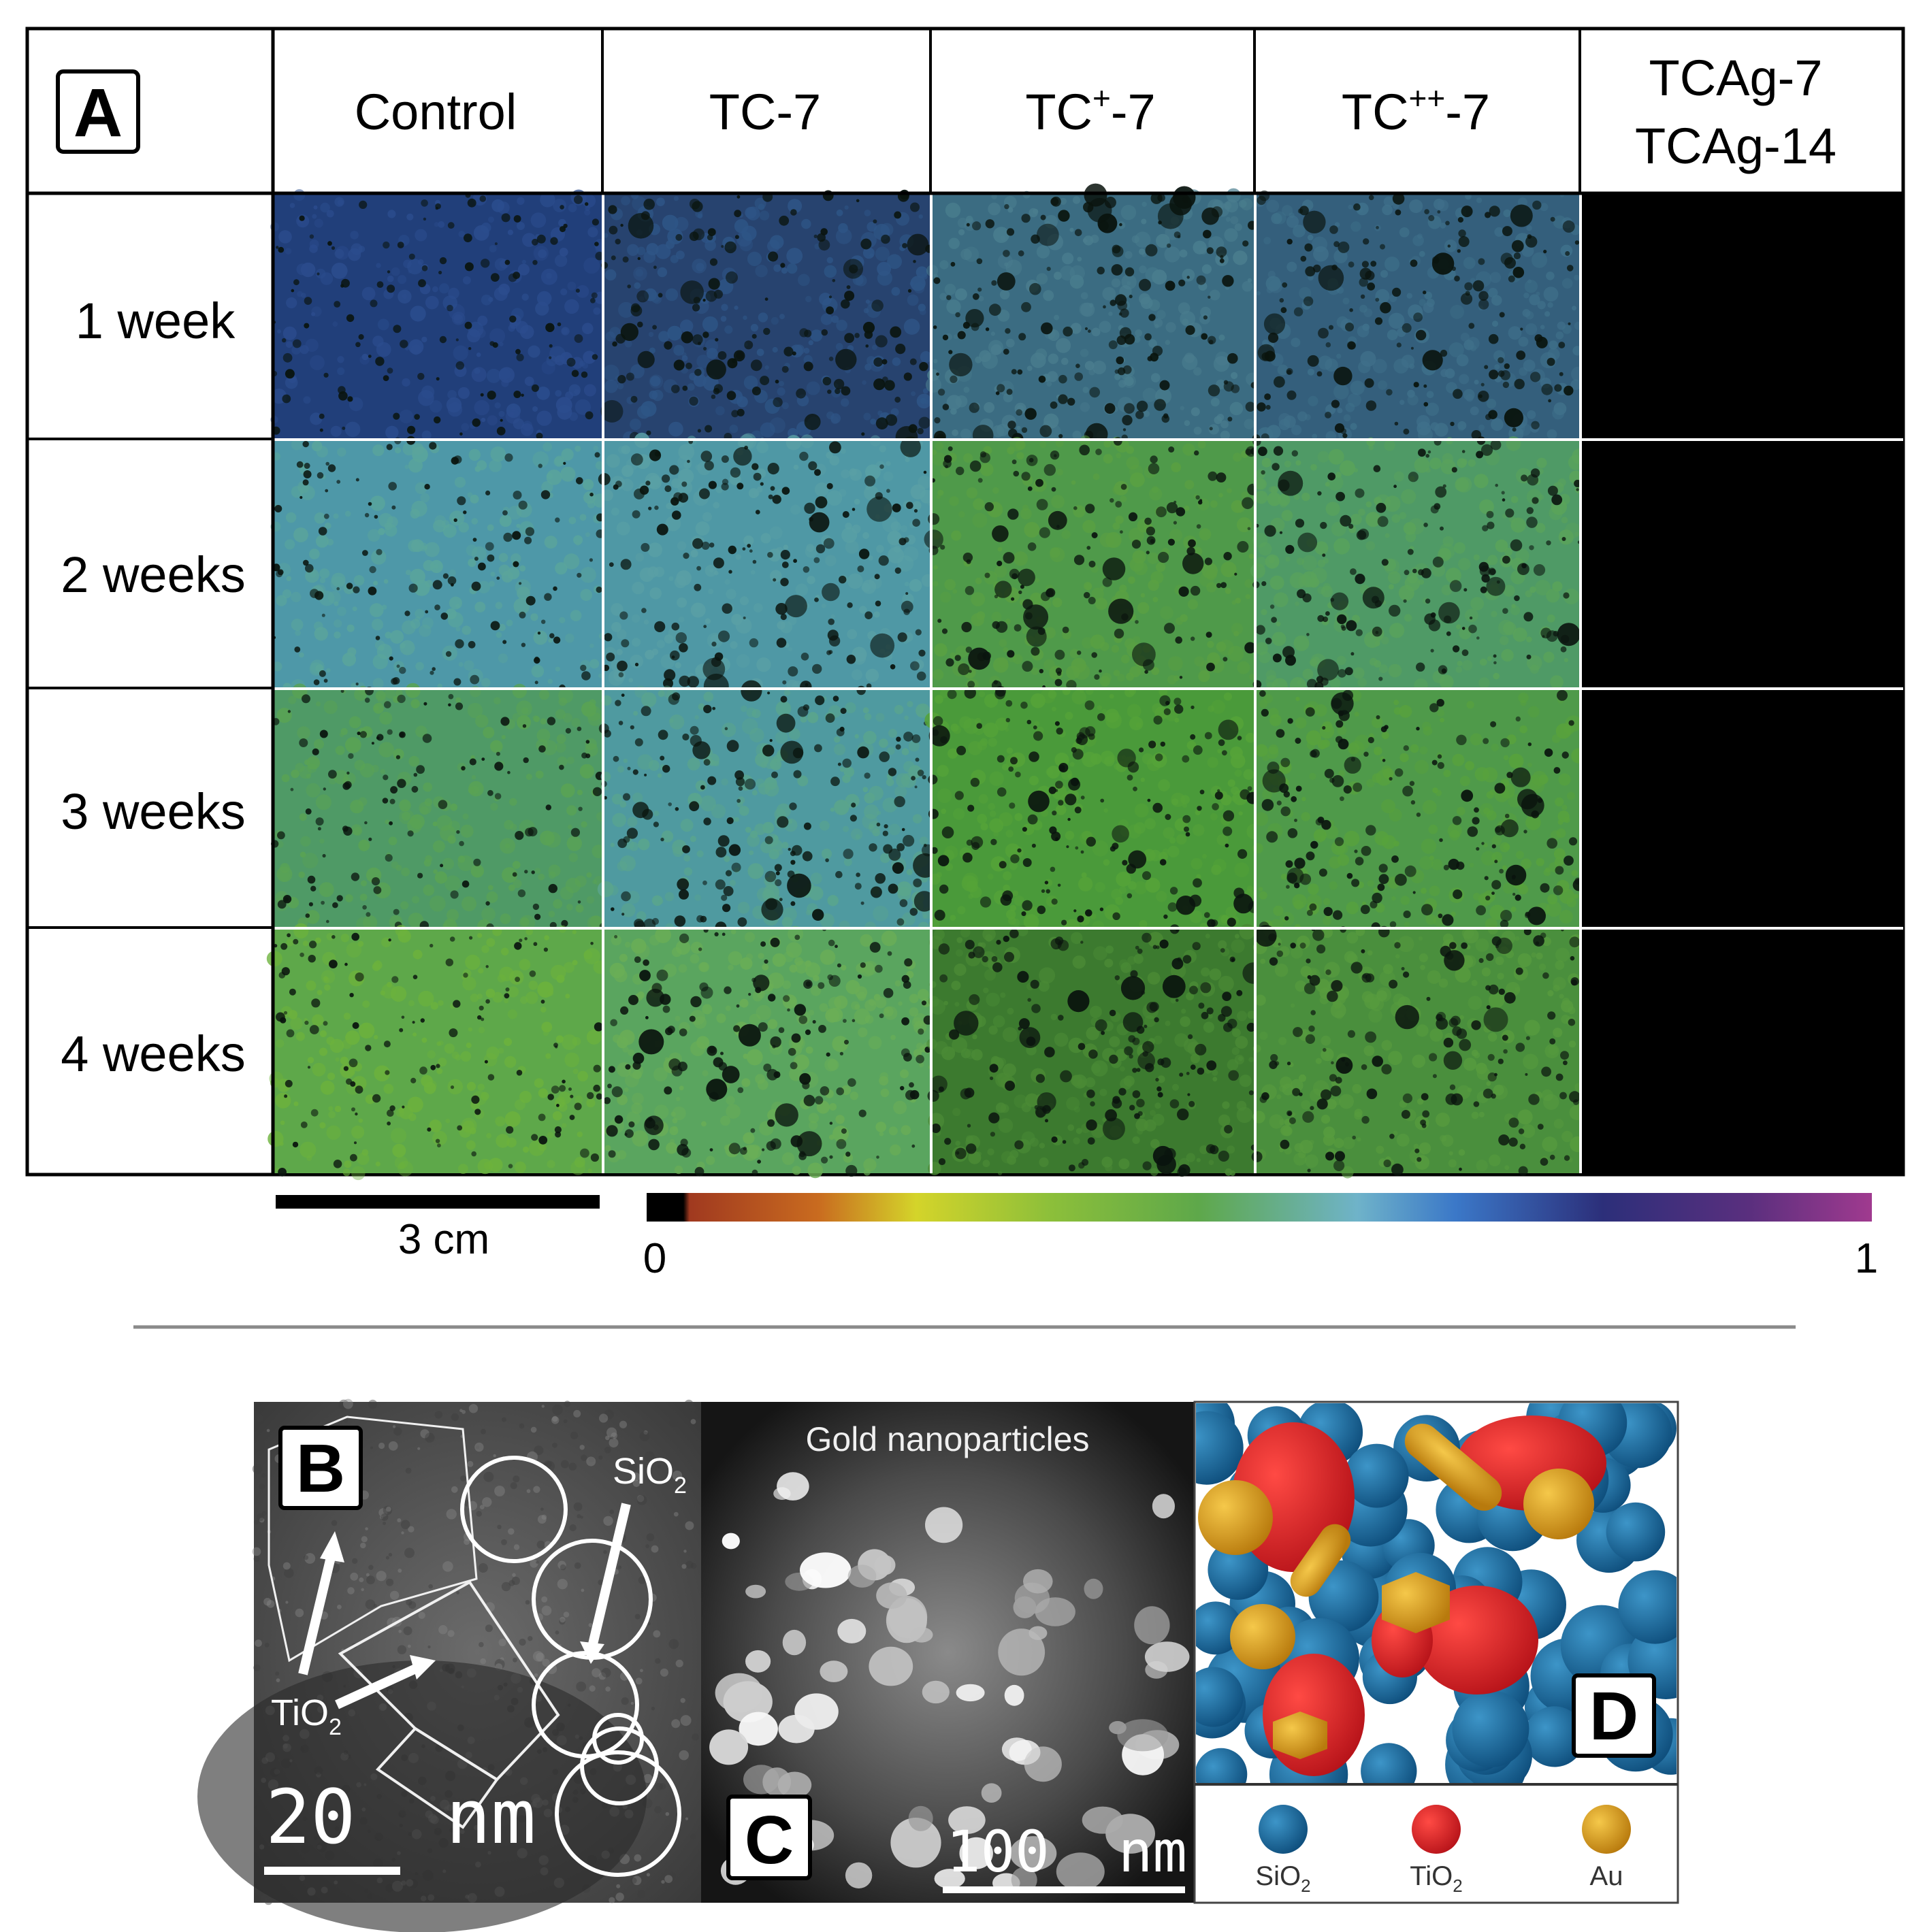 This screenshot has width=1927, height=1932. Describe the element at coordinates (1058, 112) in the screenshot. I see `col-header-tc-plus-base: TC` at that location.